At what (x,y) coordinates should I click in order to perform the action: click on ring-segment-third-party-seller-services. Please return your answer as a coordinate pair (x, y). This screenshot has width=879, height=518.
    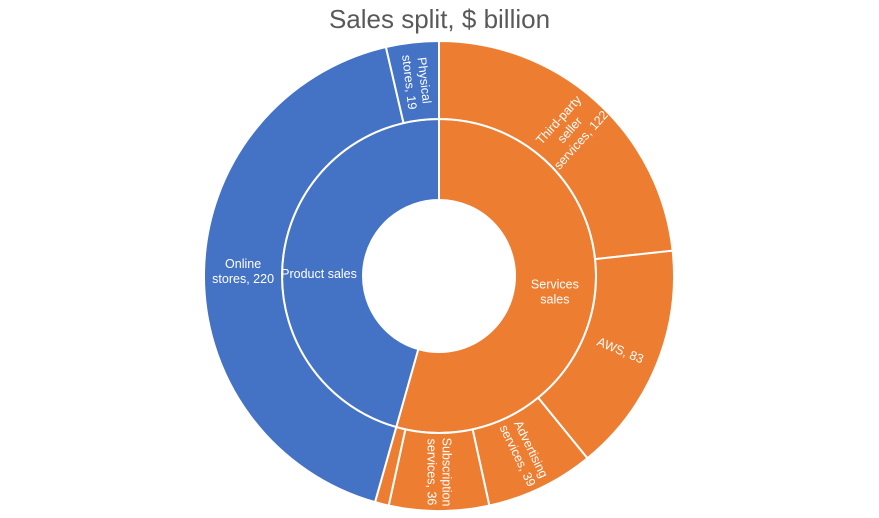
    Looking at the image, I should click on (556, 150).